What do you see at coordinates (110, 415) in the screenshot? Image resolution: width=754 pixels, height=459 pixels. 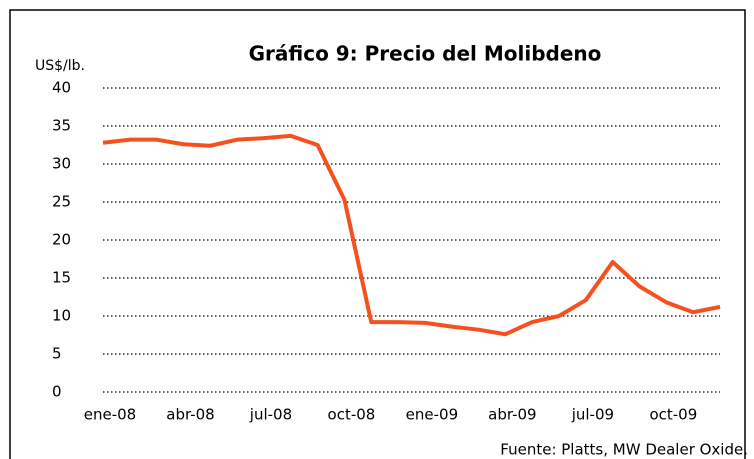 I see `x-tick-label: ene-08` at bounding box center [110, 415].